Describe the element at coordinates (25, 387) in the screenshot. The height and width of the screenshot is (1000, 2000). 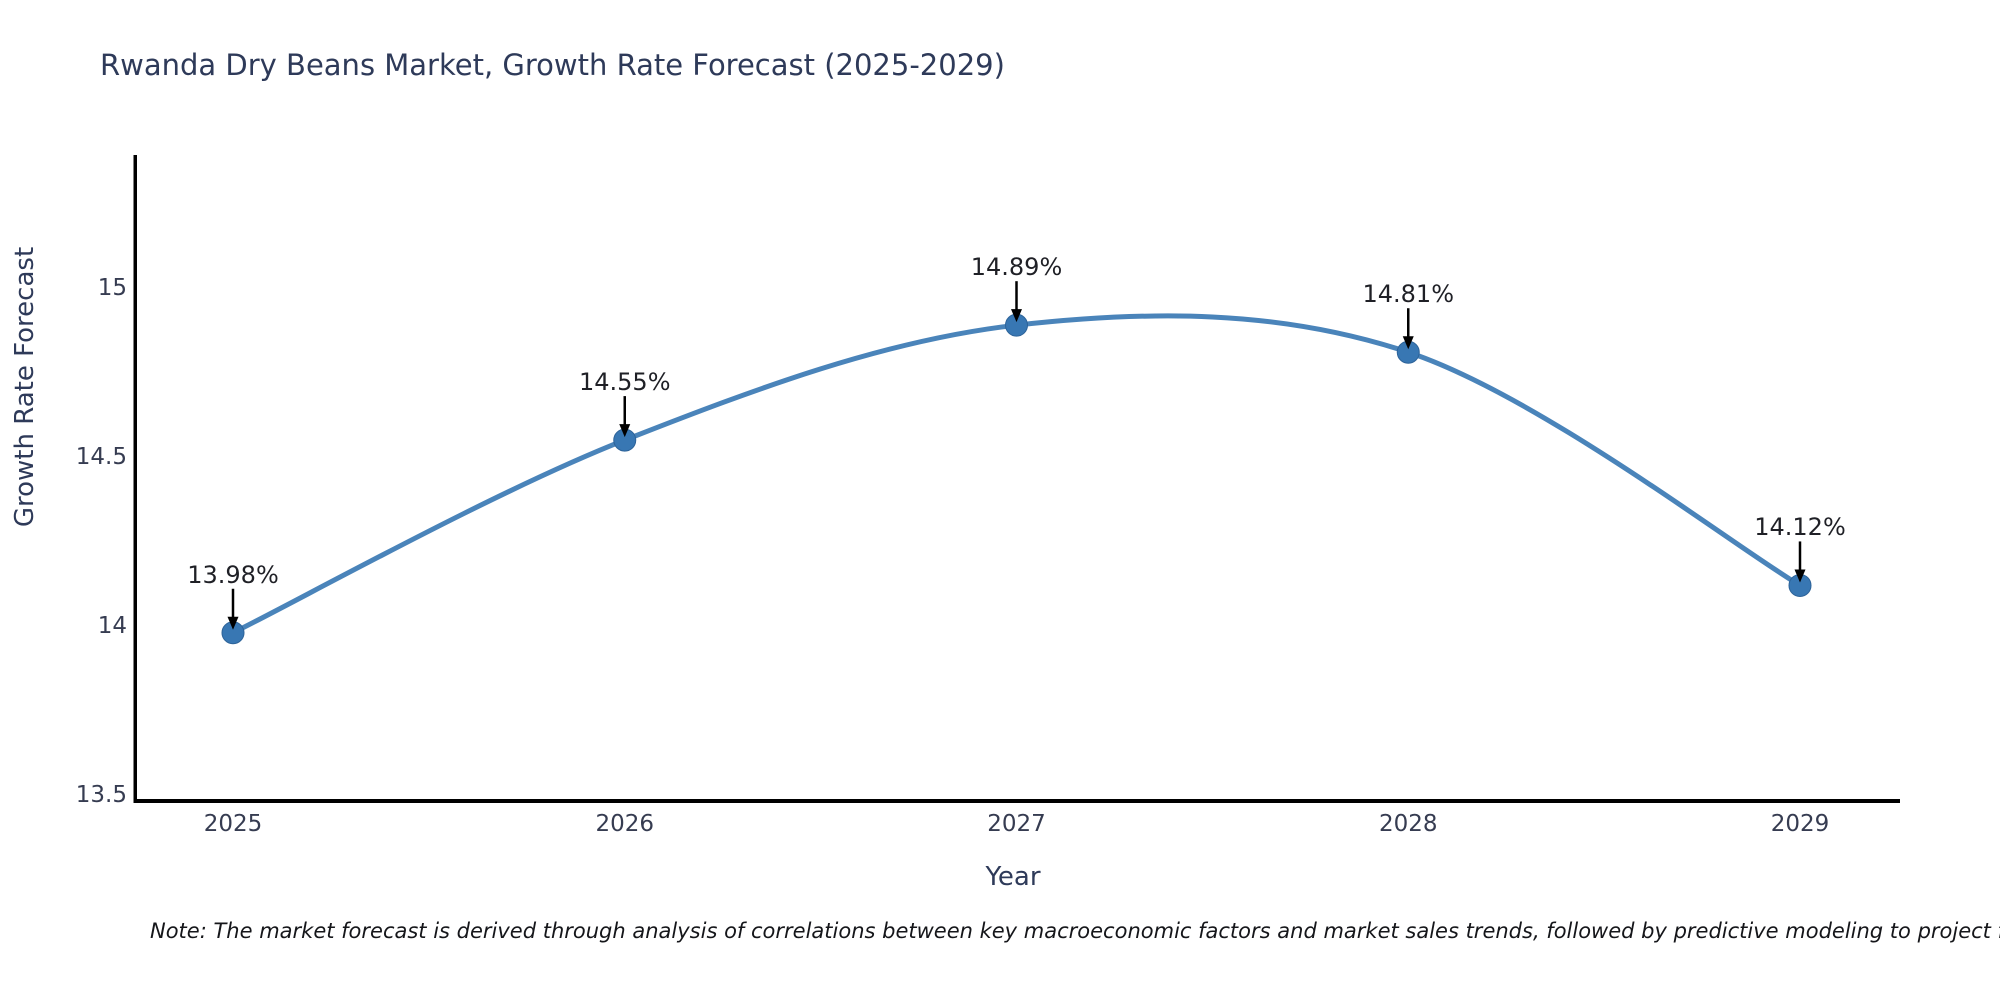
I see `y-axis-title: Growth Rate Forecast` at that location.